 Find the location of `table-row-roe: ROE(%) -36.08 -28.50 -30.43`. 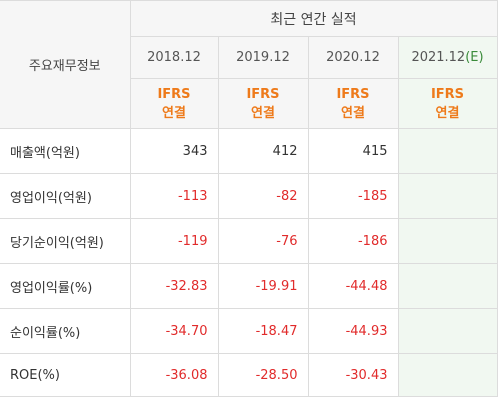

table-row-roe: ROE(%) -36.08 -28.50 -30.43 is located at coordinates (249, 375).